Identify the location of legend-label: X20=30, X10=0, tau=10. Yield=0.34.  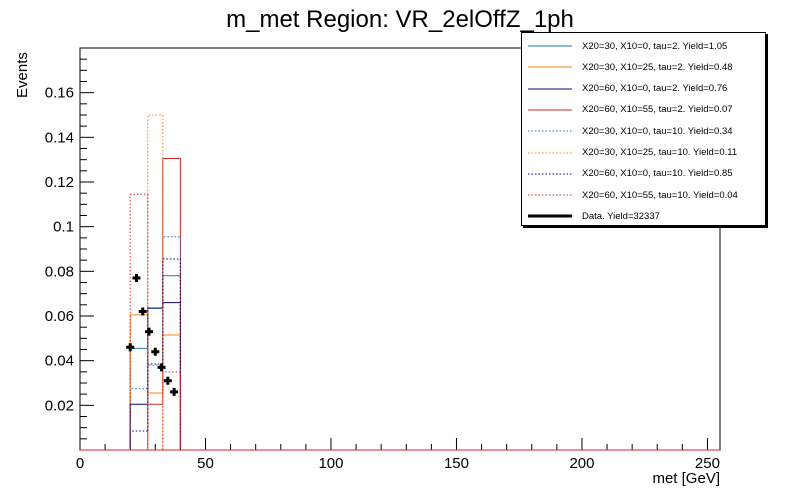
(657, 131).